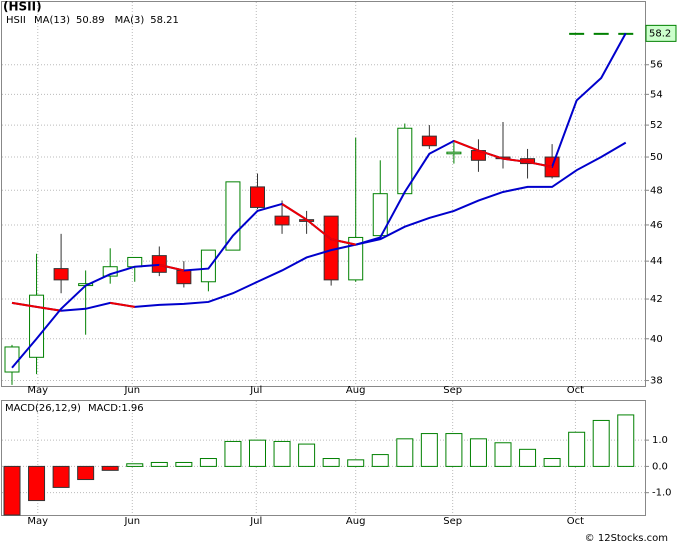 This screenshot has height=546, width=680. Describe the element at coordinates (656, 190) in the screenshot. I see `y-tick-label: 48` at that location.